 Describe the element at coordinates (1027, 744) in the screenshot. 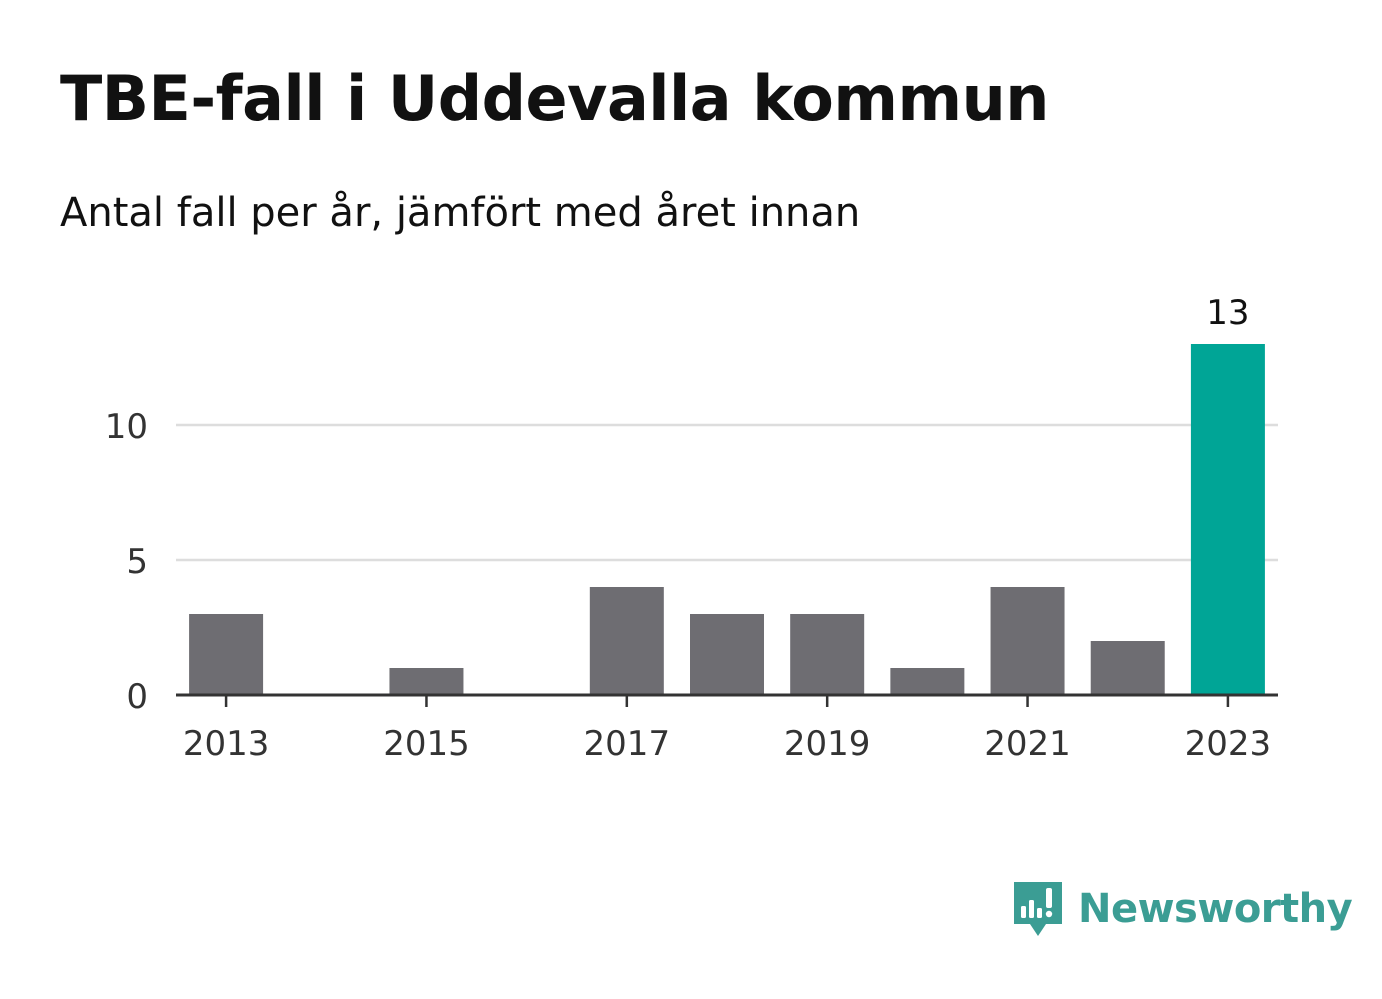

I see `x-tick-label-2021: 2021` at that location.